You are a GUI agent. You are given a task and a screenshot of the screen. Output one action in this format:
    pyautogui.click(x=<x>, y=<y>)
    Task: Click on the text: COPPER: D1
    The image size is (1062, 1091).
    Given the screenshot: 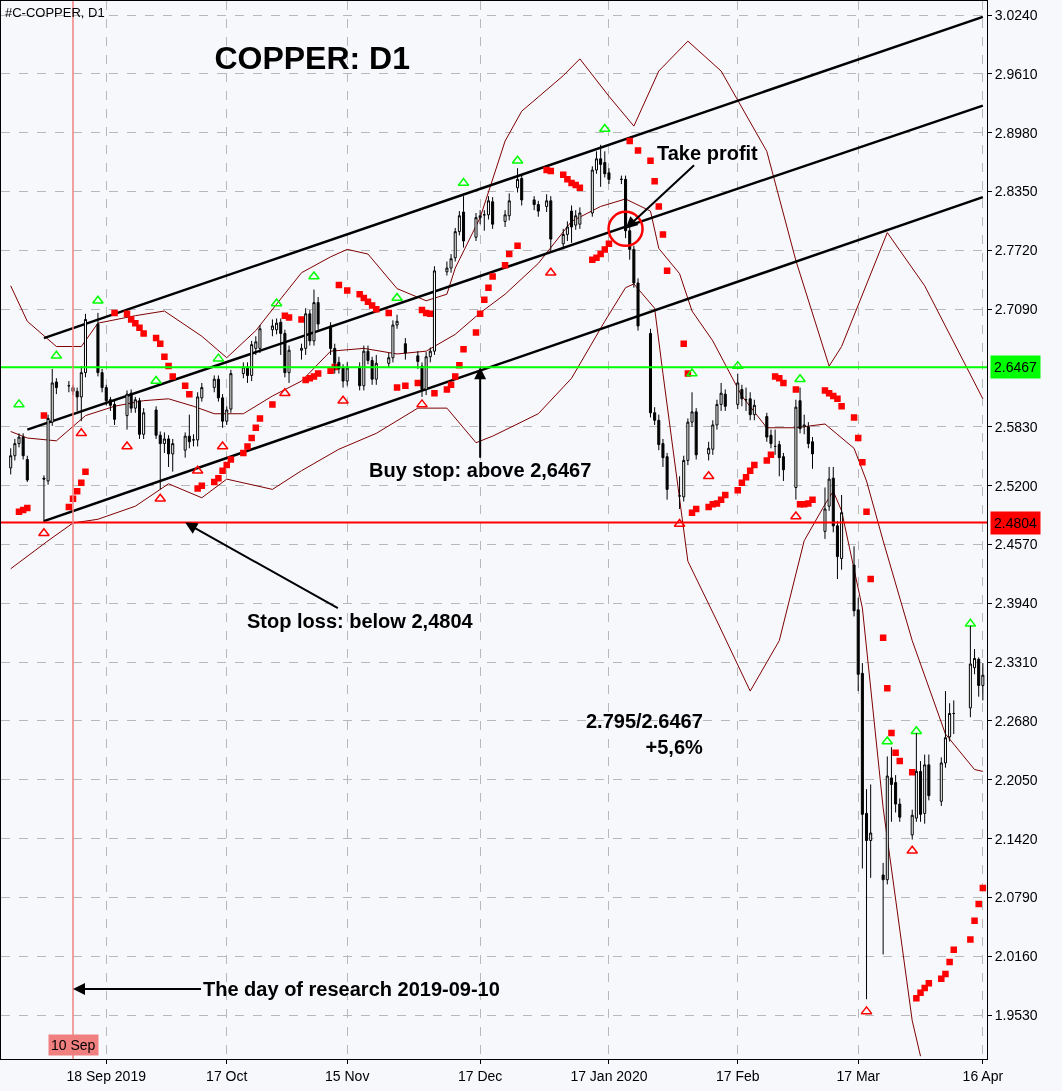 What is the action you would take?
    pyautogui.click(x=312, y=58)
    